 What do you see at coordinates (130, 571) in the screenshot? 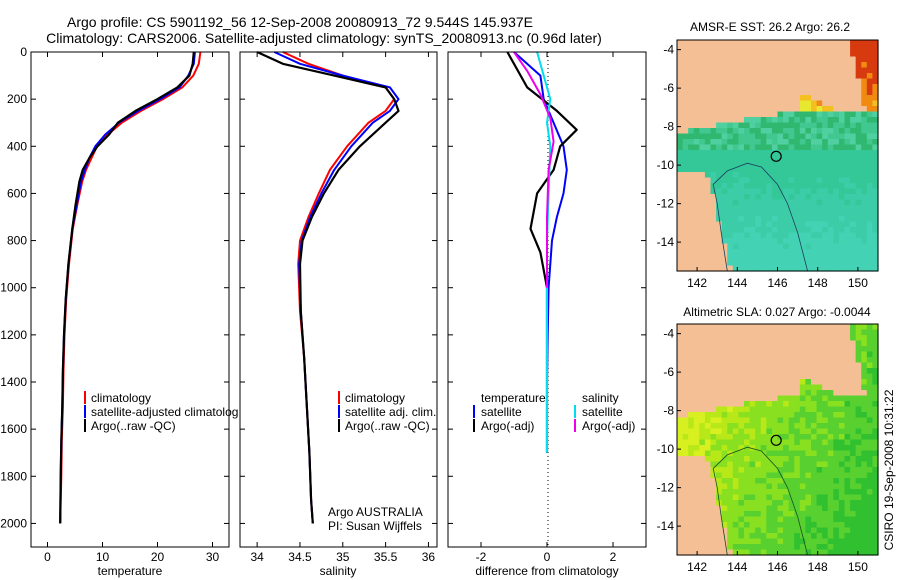
I see `temperature-xlabel: temperature` at bounding box center [130, 571].